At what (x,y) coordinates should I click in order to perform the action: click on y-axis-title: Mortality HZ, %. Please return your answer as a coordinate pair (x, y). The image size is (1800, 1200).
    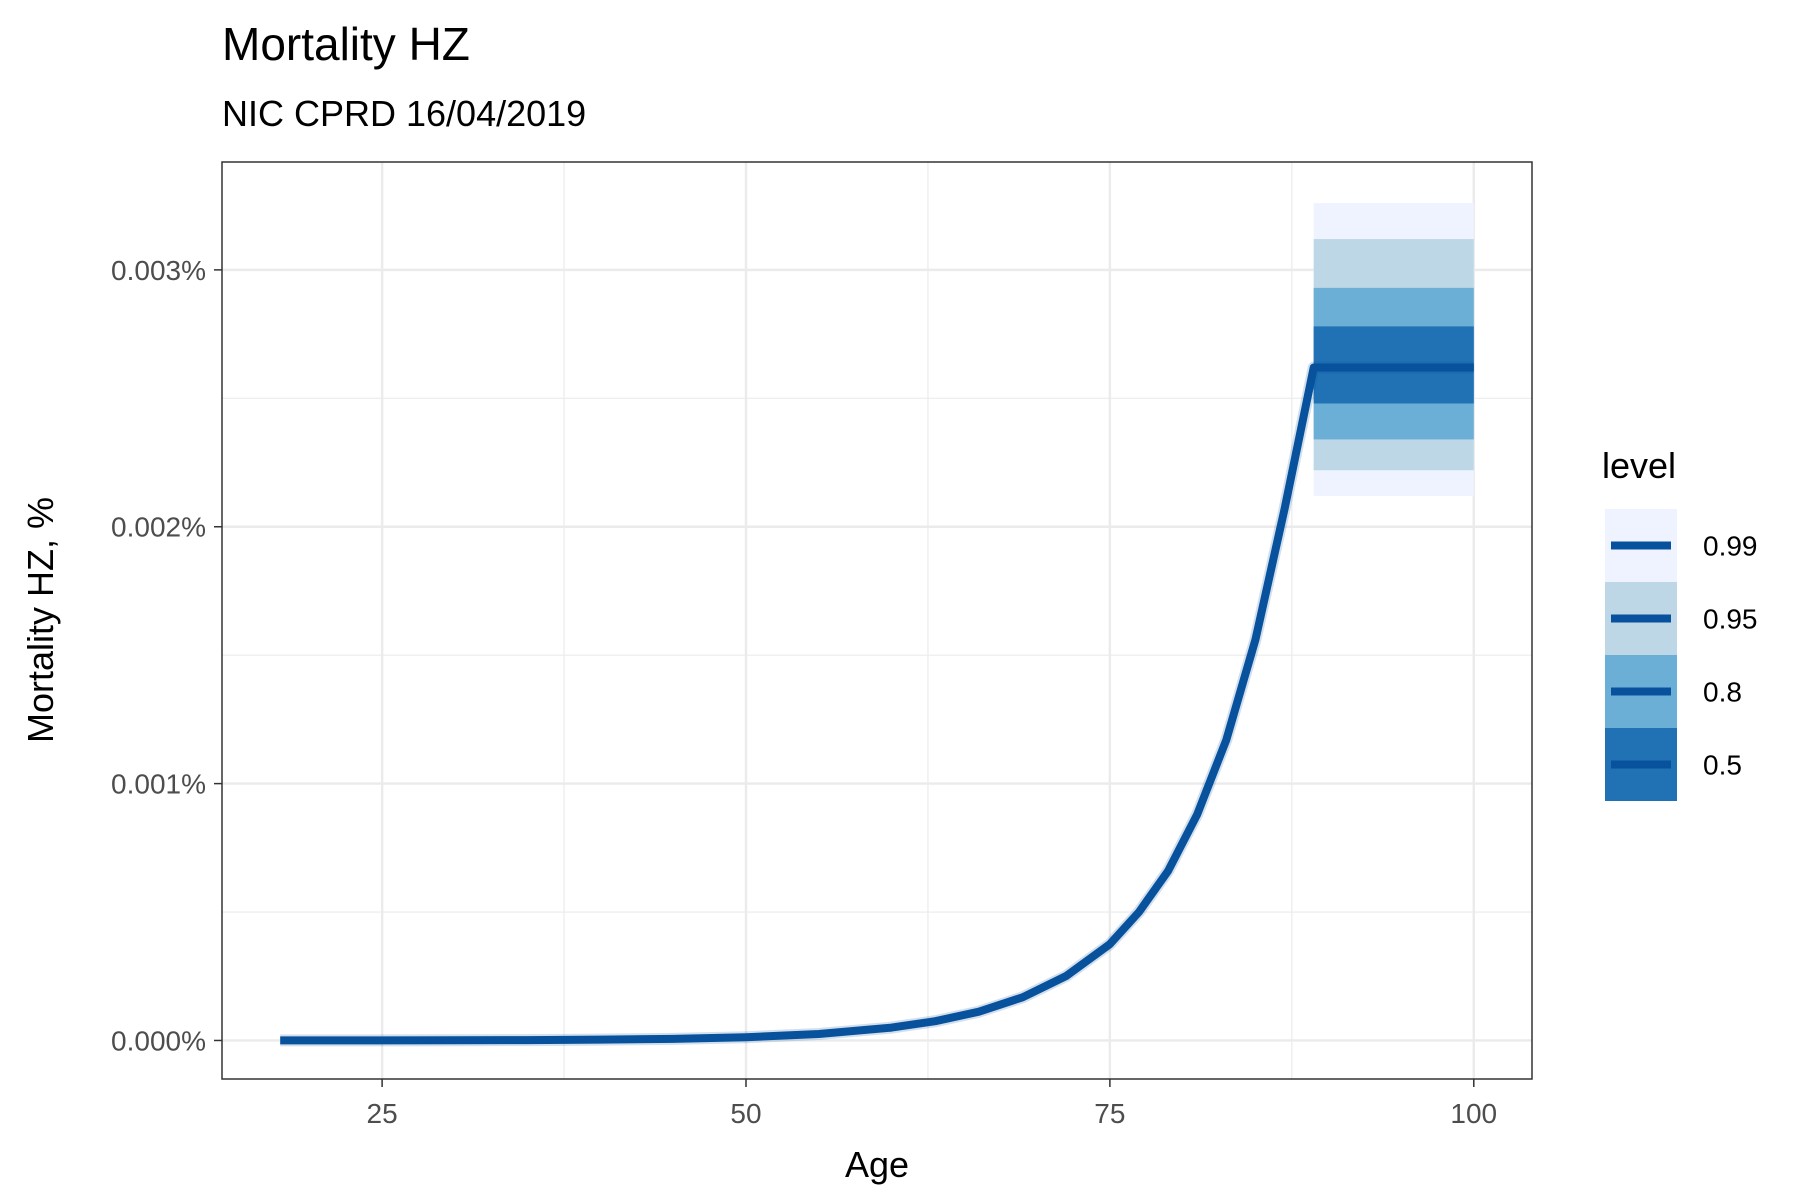
    Looking at the image, I should click on (40, 620).